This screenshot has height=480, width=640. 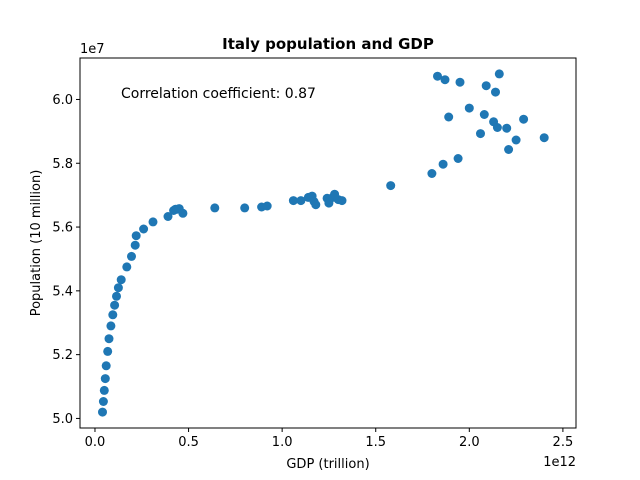 What do you see at coordinates (327, 464) in the screenshot?
I see `x-axis-label: GDP (trillion)` at bounding box center [327, 464].